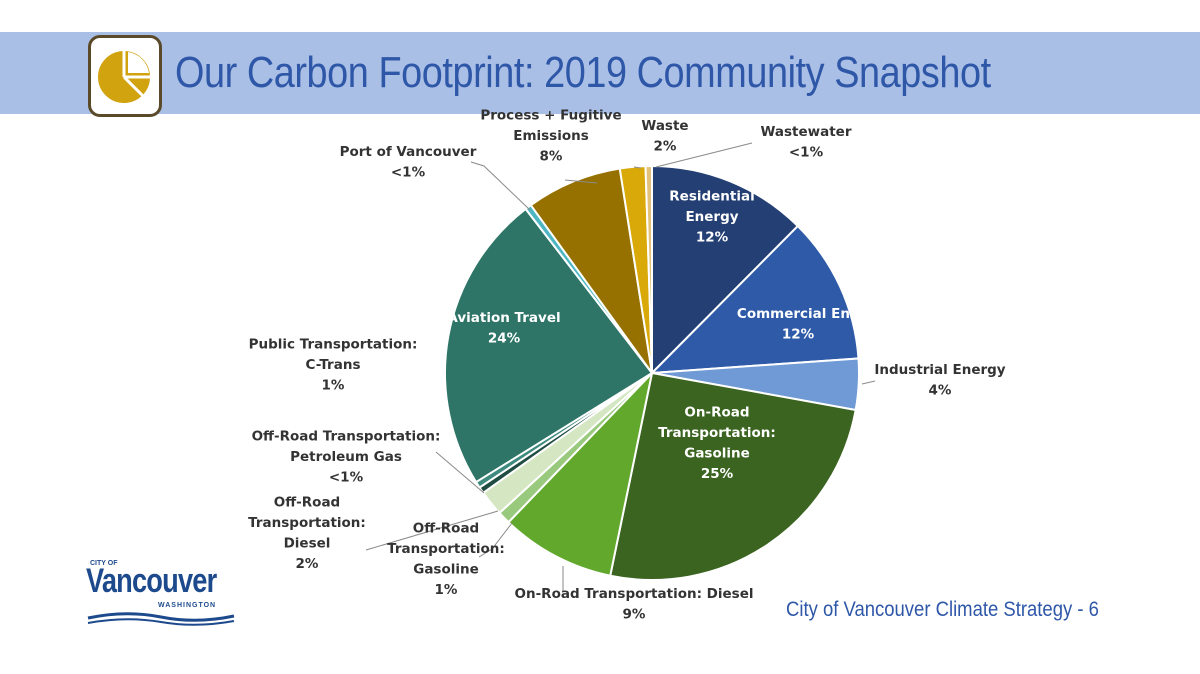 The width and height of the screenshot is (1200, 674). Describe the element at coordinates (725, 270) in the screenshot. I see `pie-slice-residential-energy` at that location.